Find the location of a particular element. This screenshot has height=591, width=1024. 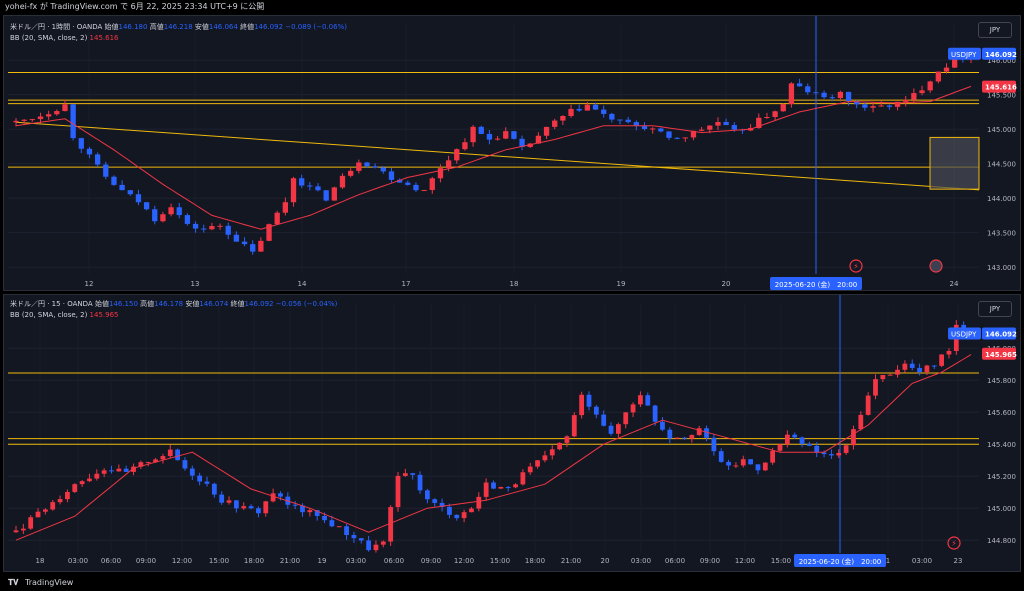

x-tick-label: 18 is located at coordinates (40, 561).